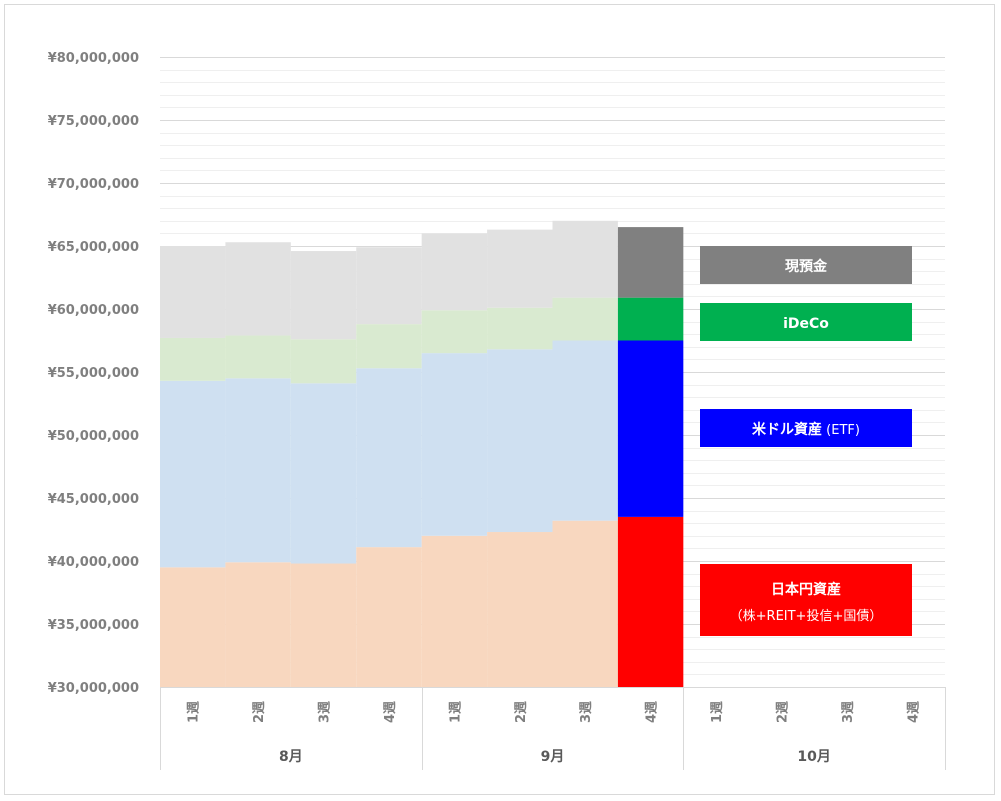 The image size is (1001, 801). I want to click on y-tick-label: ¥40,000,000, so click(93, 562).